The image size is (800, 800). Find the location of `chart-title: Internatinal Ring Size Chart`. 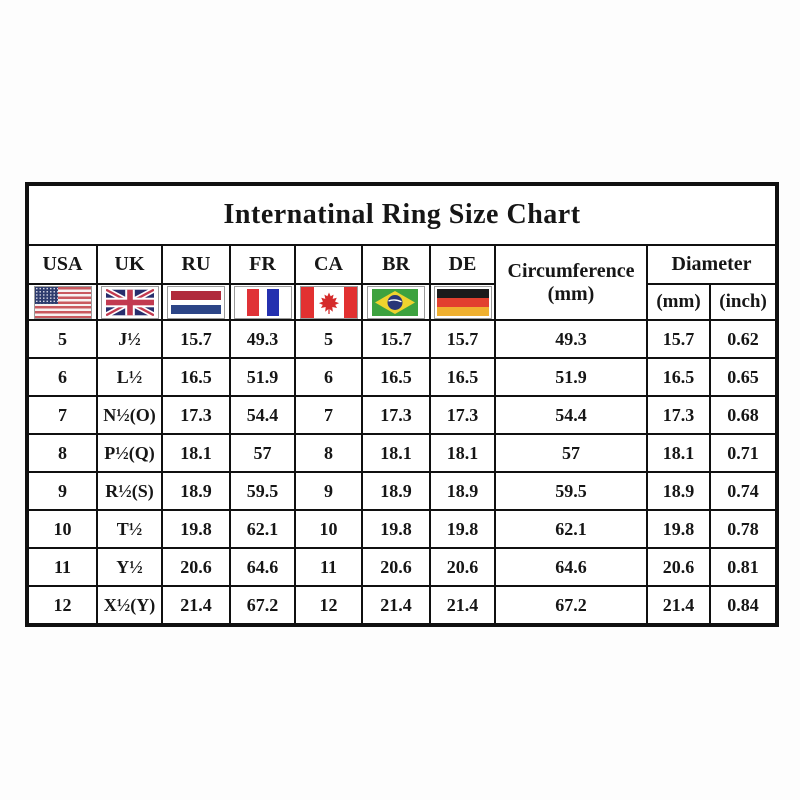

chart-title: Internatinal Ring Size Chart is located at coordinates (402, 214).